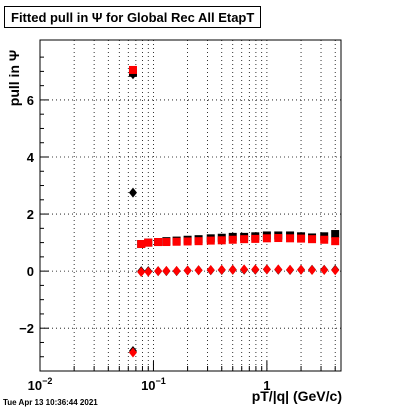  I want to click on y-tick-label: −2, so click(26, 328).